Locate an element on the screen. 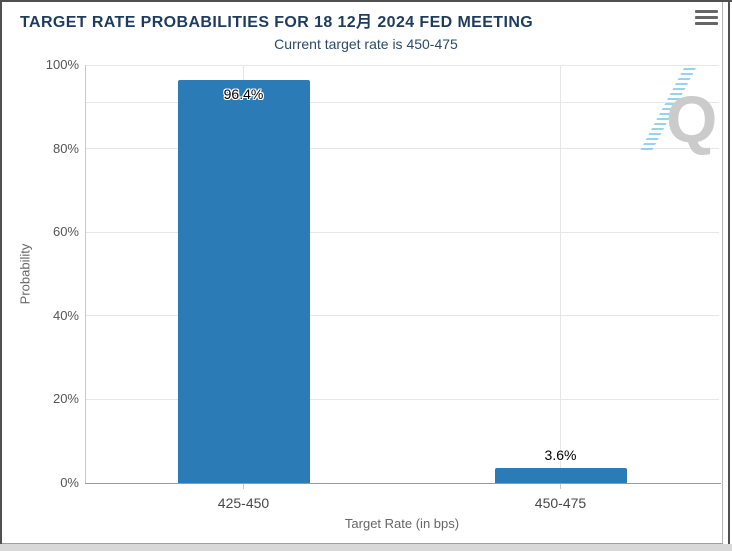  page-background-strip is located at coordinates (366, 547).